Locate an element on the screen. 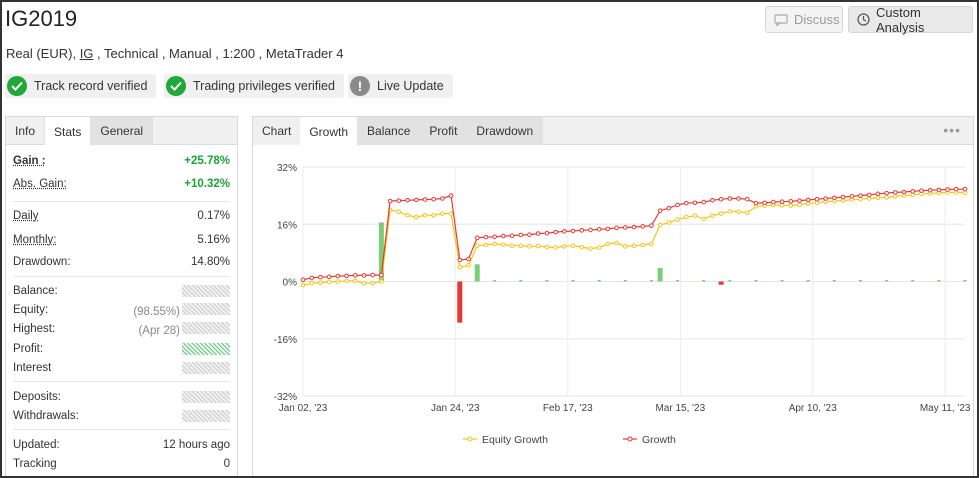  interest-row: Interest is located at coordinates (121, 368).